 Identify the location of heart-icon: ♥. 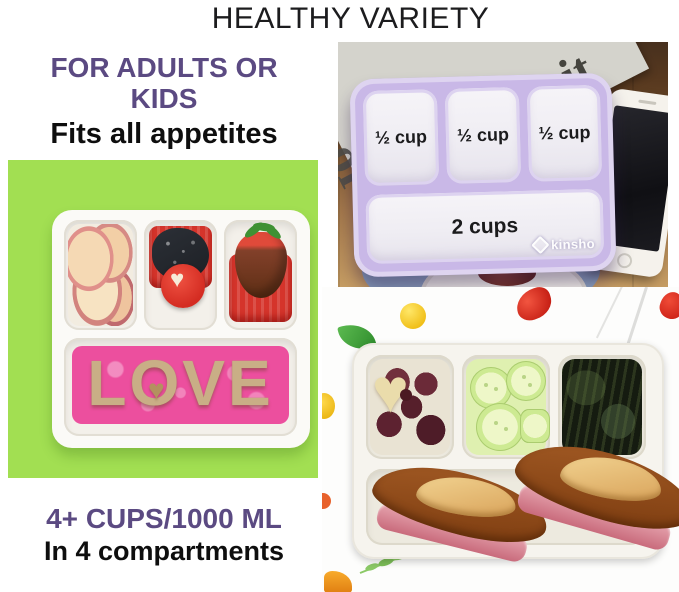
(156, 389).